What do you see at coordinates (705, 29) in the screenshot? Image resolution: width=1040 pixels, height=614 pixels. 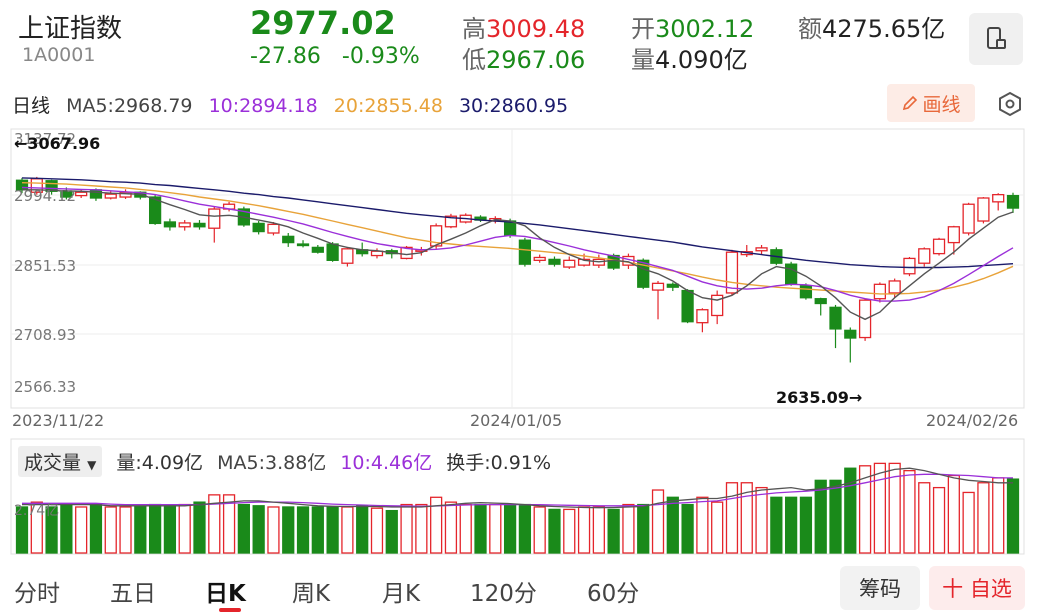 I see `open-value: 3002.12` at bounding box center [705, 29].